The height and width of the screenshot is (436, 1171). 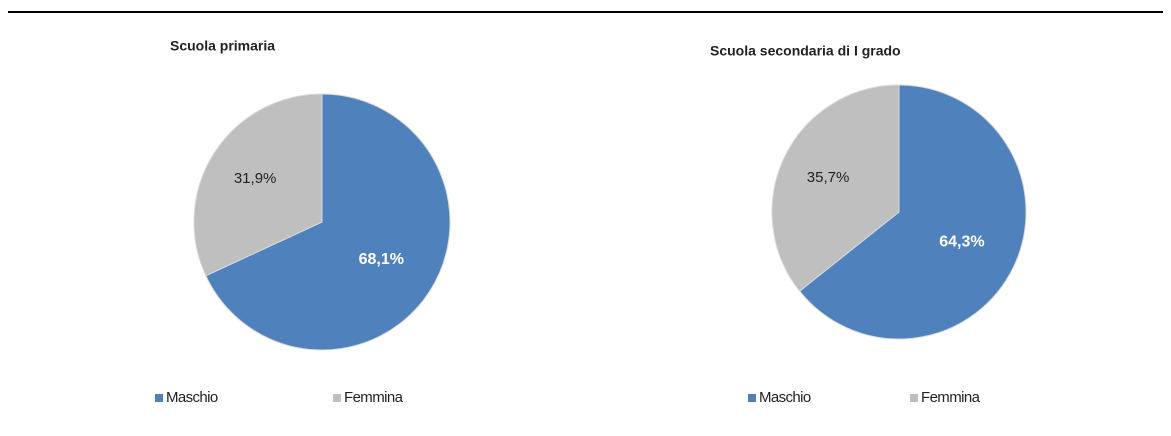 What do you see at coordinates (961, 242) in the screenshot?
I see `data-label: 64,3%` at bounding box center [961, 242].